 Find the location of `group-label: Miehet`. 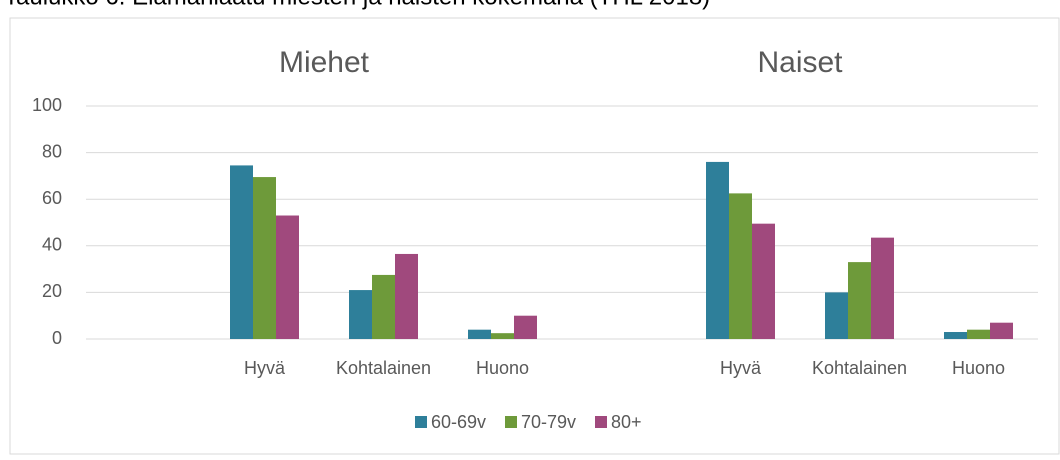

group-label: Miehet is located at coordinates (324, 62).